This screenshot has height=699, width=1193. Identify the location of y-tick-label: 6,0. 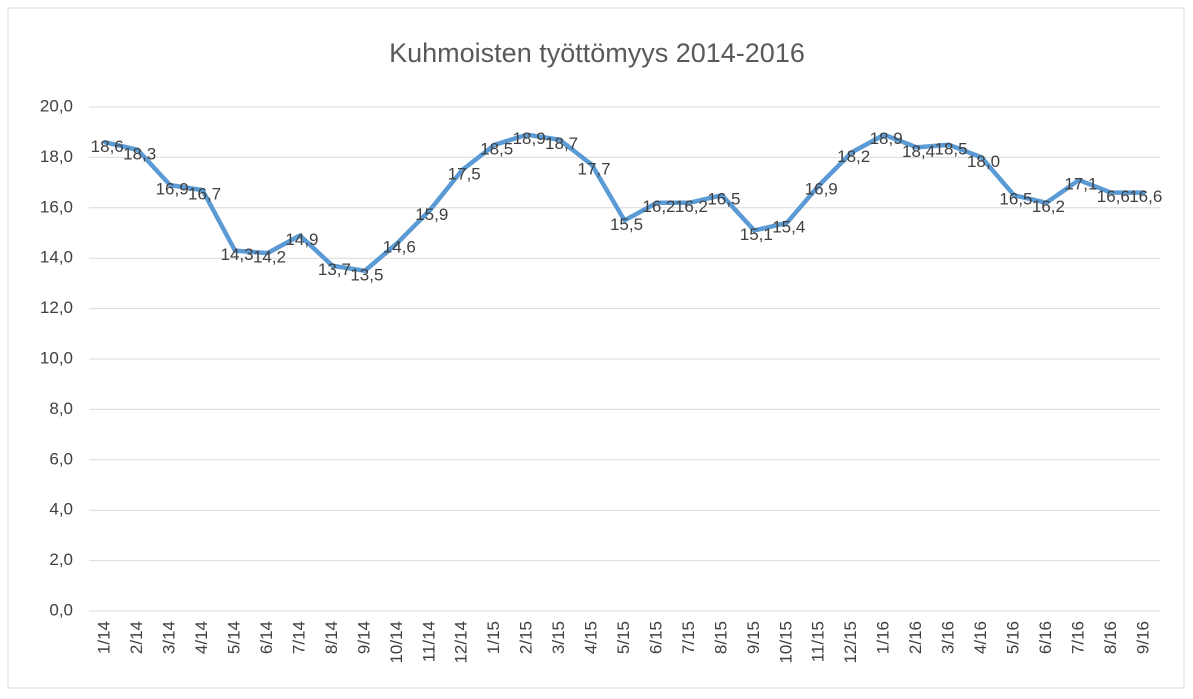
(61, 458).